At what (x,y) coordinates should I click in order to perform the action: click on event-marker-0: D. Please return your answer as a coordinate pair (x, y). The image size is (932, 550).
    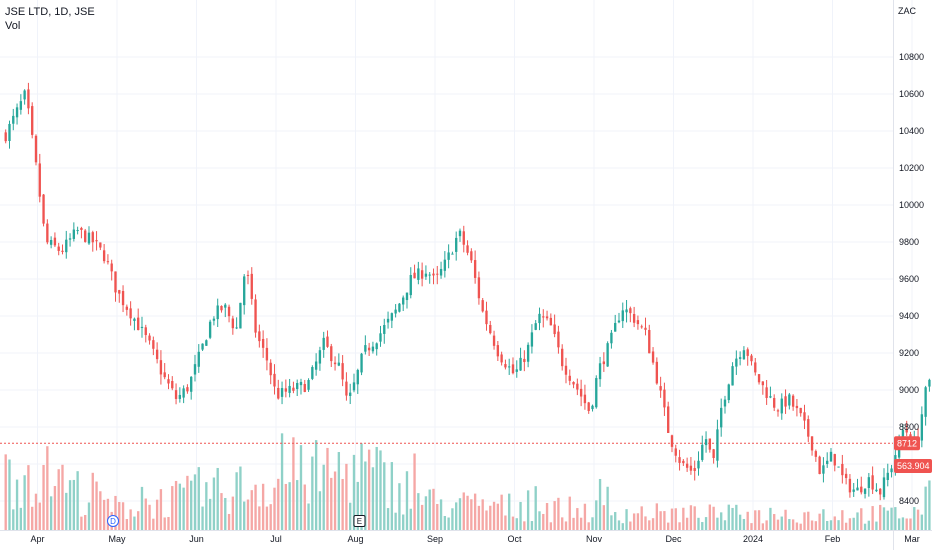
    Looking at the image, I should click on (113, 521).